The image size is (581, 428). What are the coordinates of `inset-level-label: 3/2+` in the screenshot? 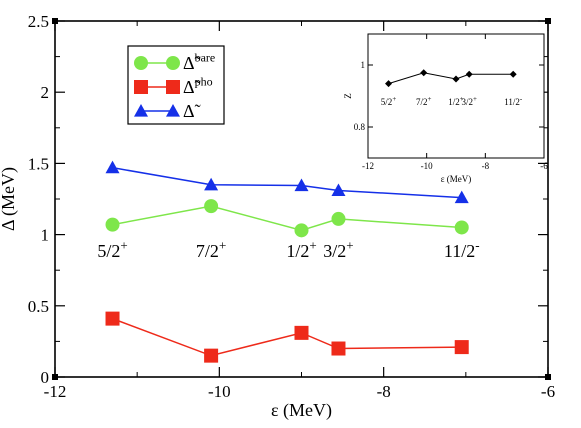 It's located at (469, 101).